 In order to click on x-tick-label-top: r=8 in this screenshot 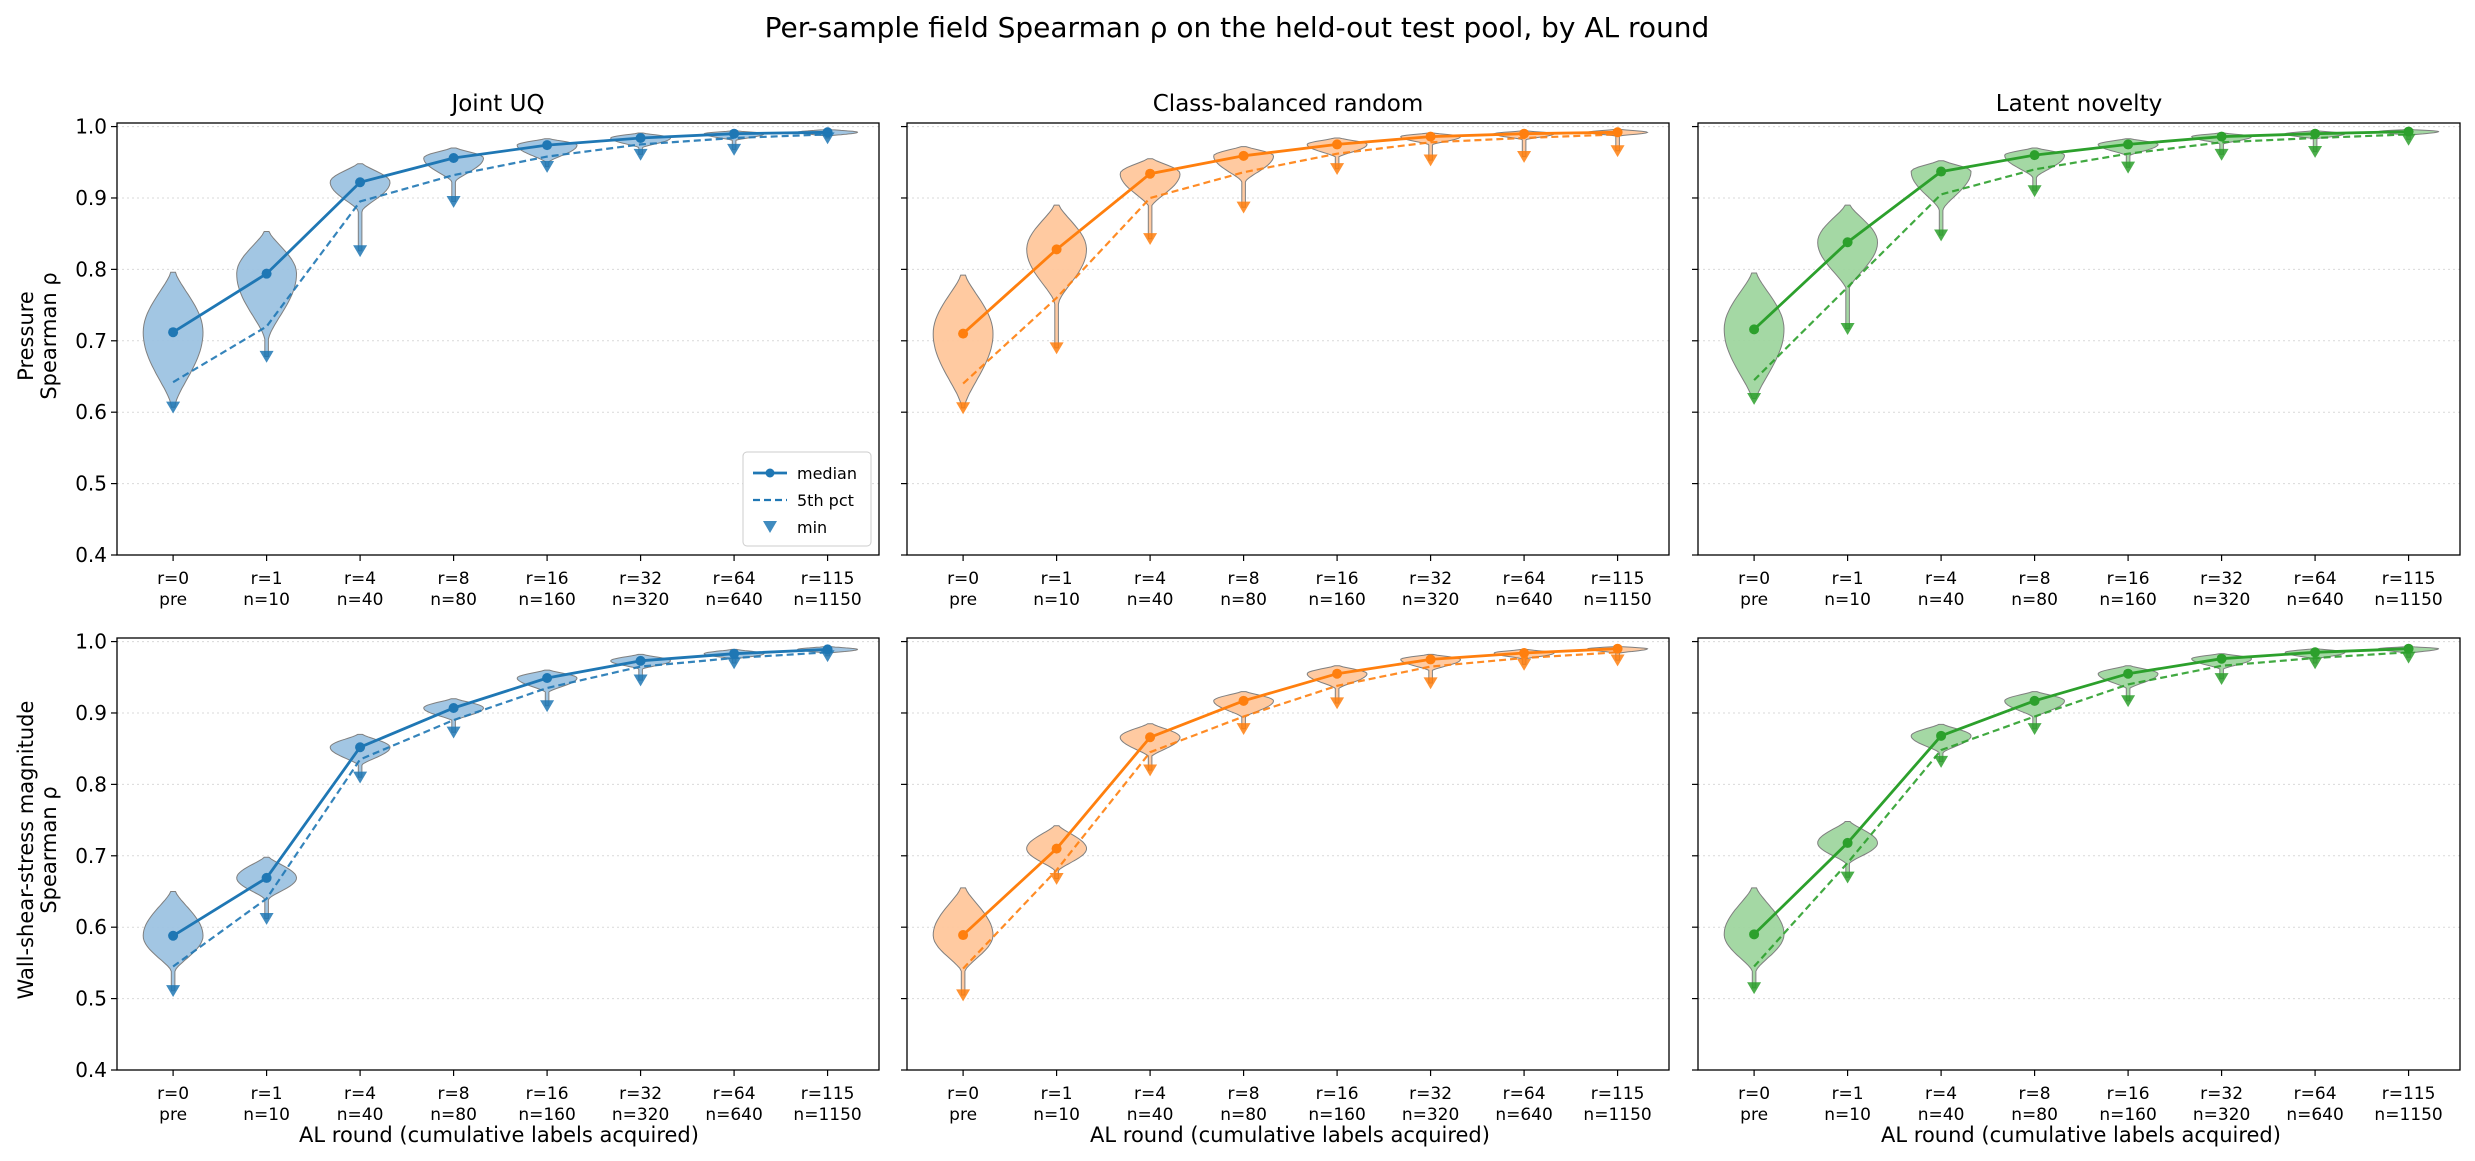, I will do `click(2035, 1094)`.